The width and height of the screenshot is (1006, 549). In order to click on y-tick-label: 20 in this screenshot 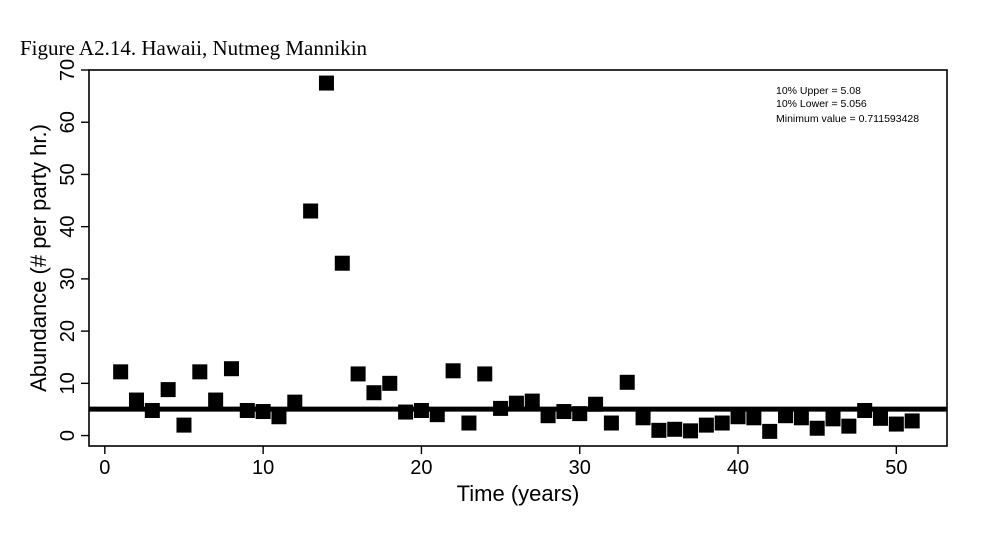, I will do `click(68, 331)`.